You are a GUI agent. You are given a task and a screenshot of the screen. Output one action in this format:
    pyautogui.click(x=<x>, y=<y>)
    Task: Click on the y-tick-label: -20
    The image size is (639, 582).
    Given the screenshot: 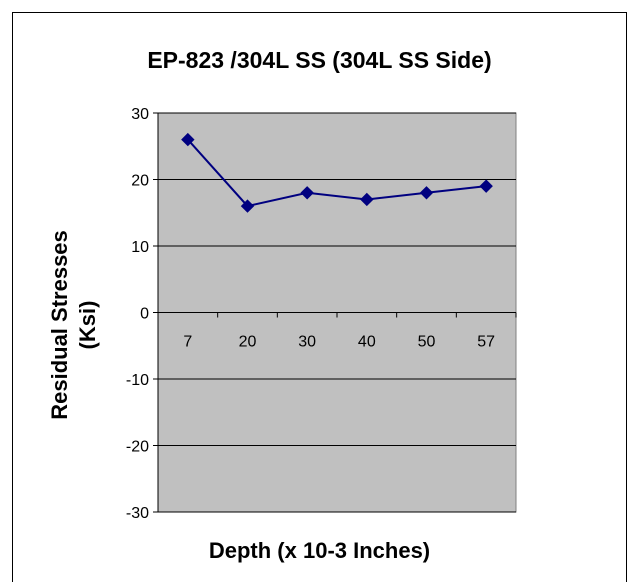 What is the action you would take?
    pyautogui.click(x=137, y=447)
    